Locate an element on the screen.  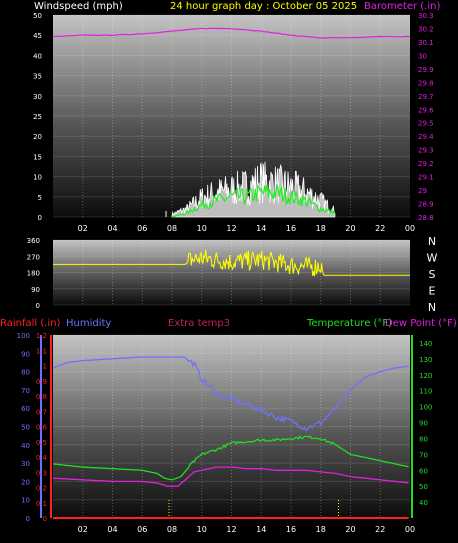
panel2-grid is located at coordinates (231, 272).